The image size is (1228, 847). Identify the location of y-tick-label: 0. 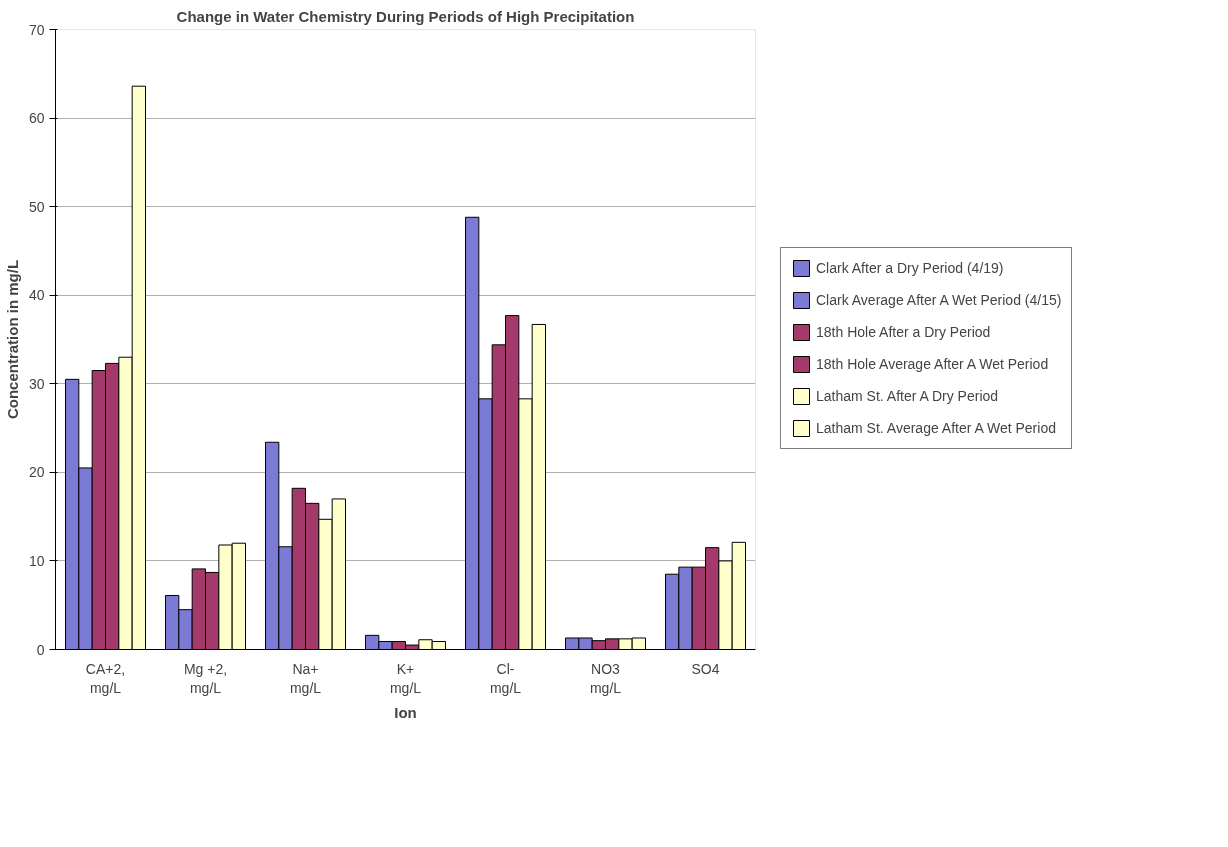
(40, 649).